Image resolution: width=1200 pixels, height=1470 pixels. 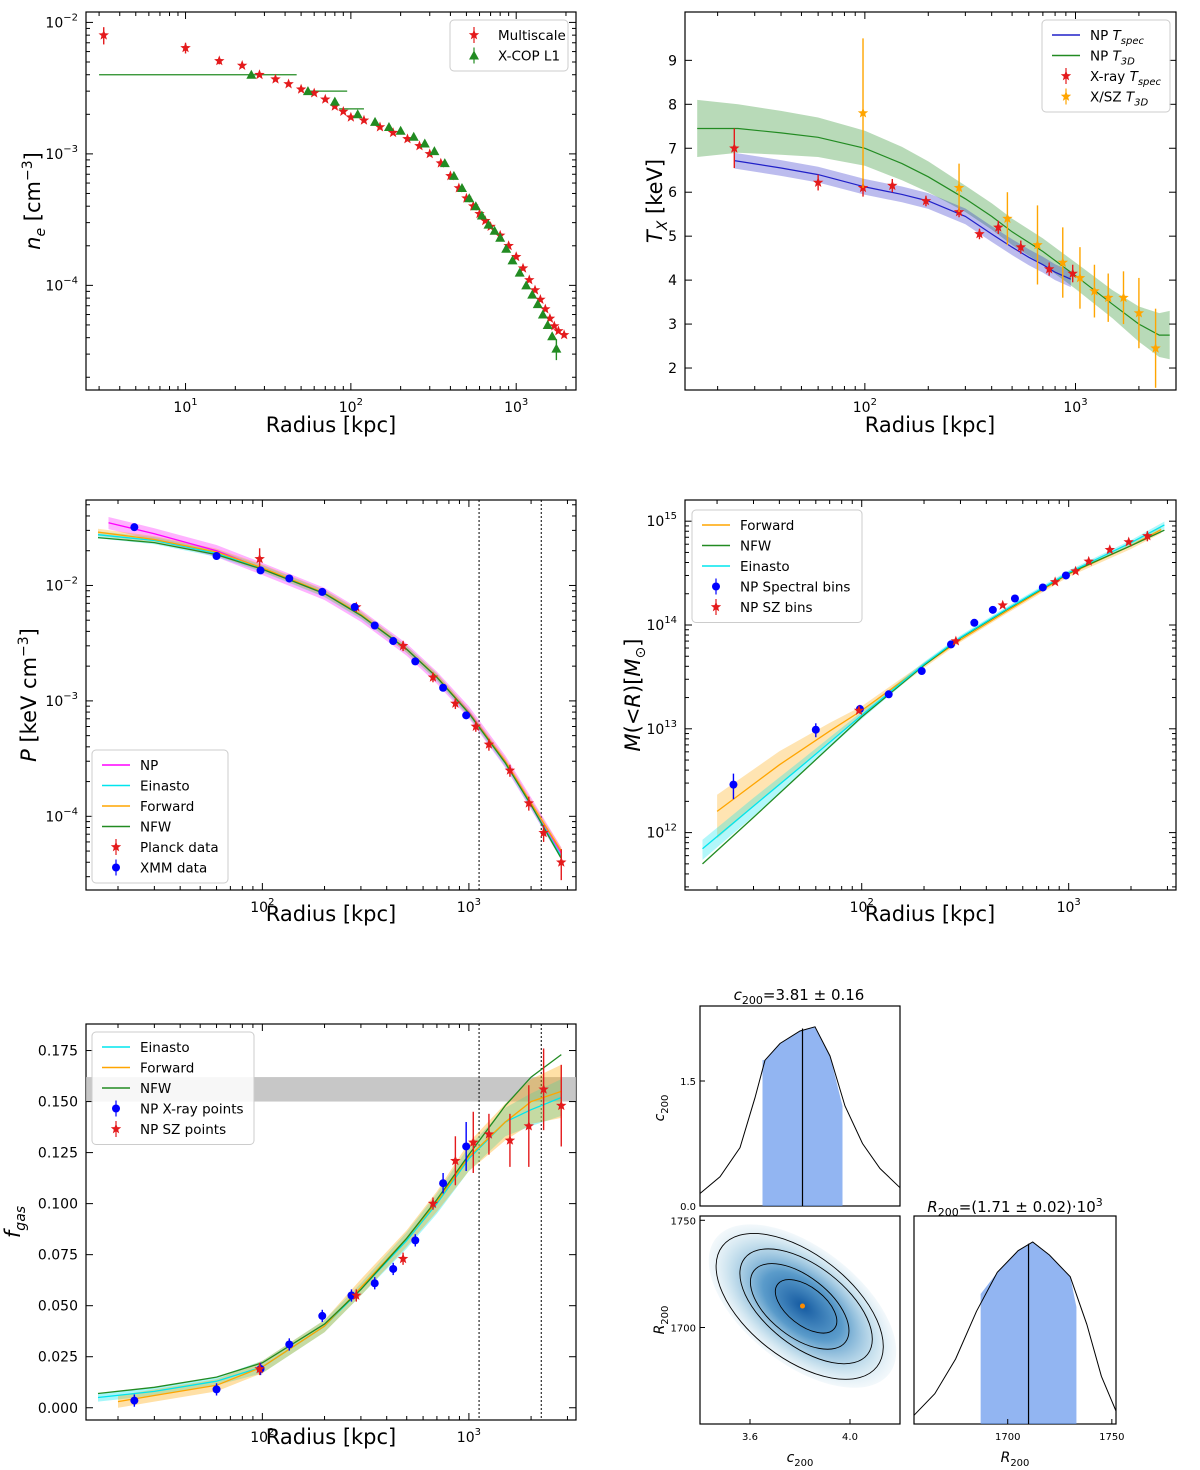 What do you see at coordinates (331, 1437) in the screenshot?
I see `gas-fraction-x-axis-label: Radius [kpc]` at bounding box center [331, 1437].